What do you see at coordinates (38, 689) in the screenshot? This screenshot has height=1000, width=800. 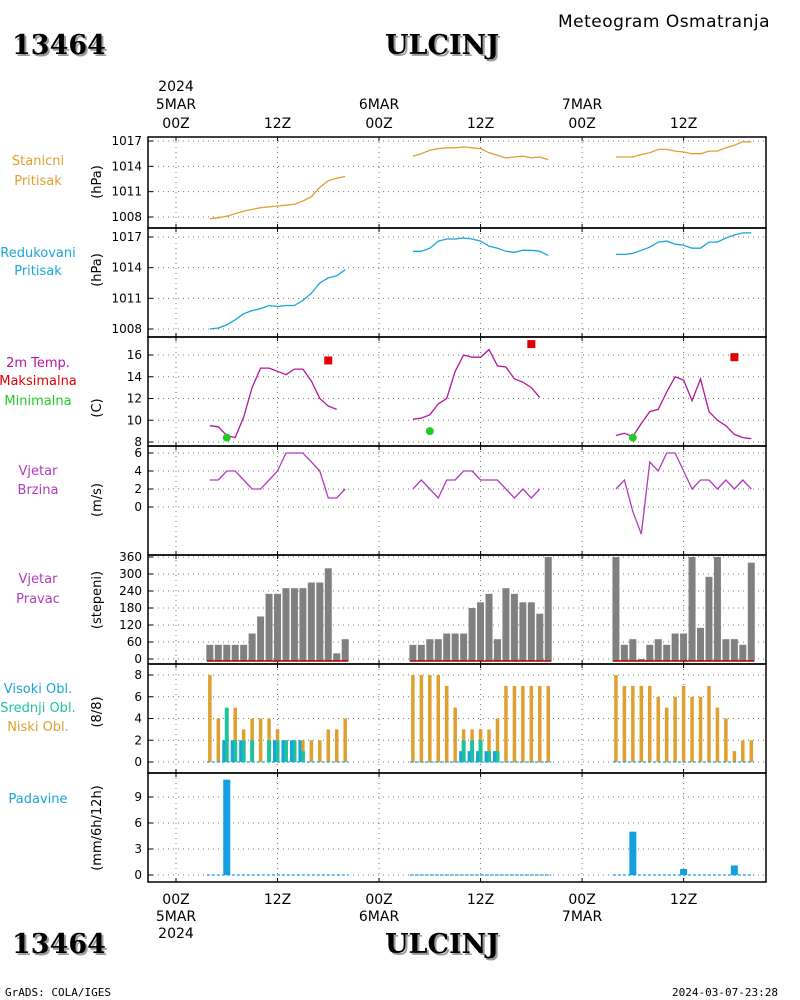 I see `cloud_cover-label: Visoki Obl.` at bounding box center [38, 689].